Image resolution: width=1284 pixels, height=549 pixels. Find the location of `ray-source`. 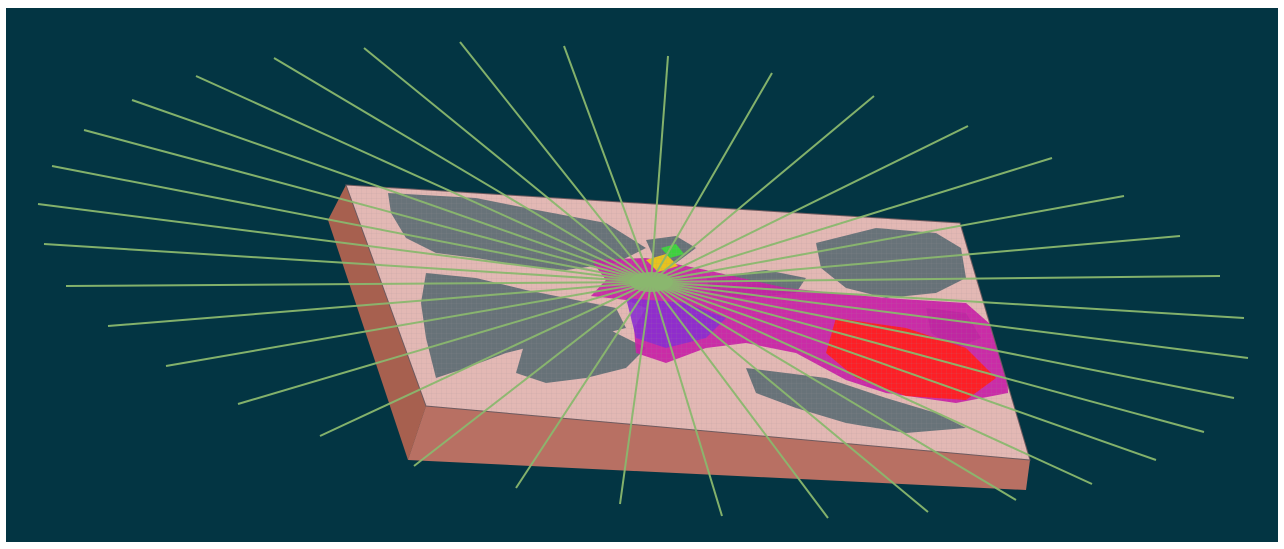

ray-source is located at coordinates (651, 282).